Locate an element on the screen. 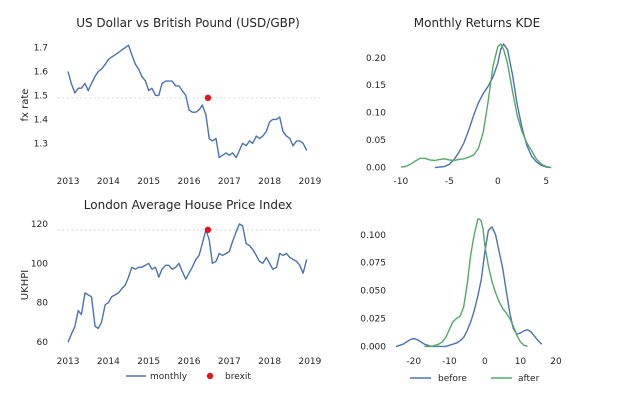  y-tick-label: 1.5 is located at coordinates (41, 96).